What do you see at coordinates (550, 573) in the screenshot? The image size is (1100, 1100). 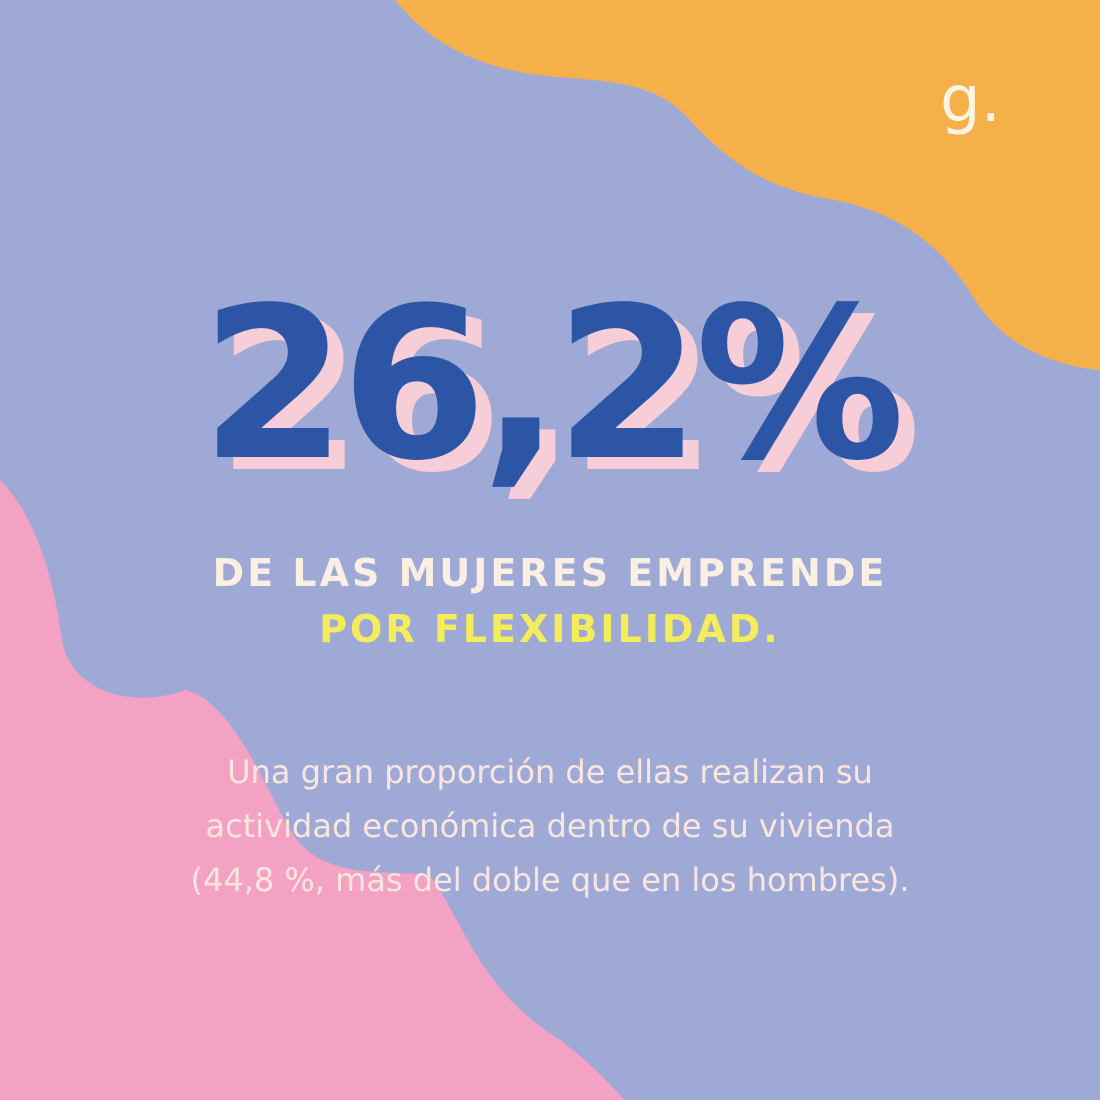 I see `headline-line-1: DE LAS MUJERES EMPRENDE` at bounding box center [550, 573].